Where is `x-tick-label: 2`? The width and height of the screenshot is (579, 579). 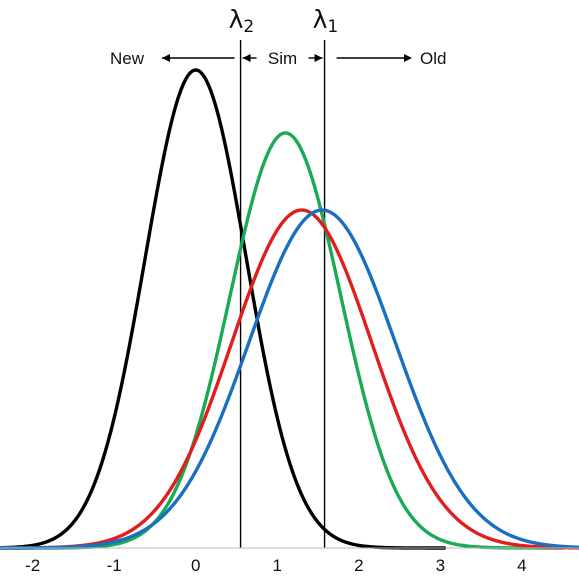
x-tick-label: 2 is located at coordinates (358, 565).